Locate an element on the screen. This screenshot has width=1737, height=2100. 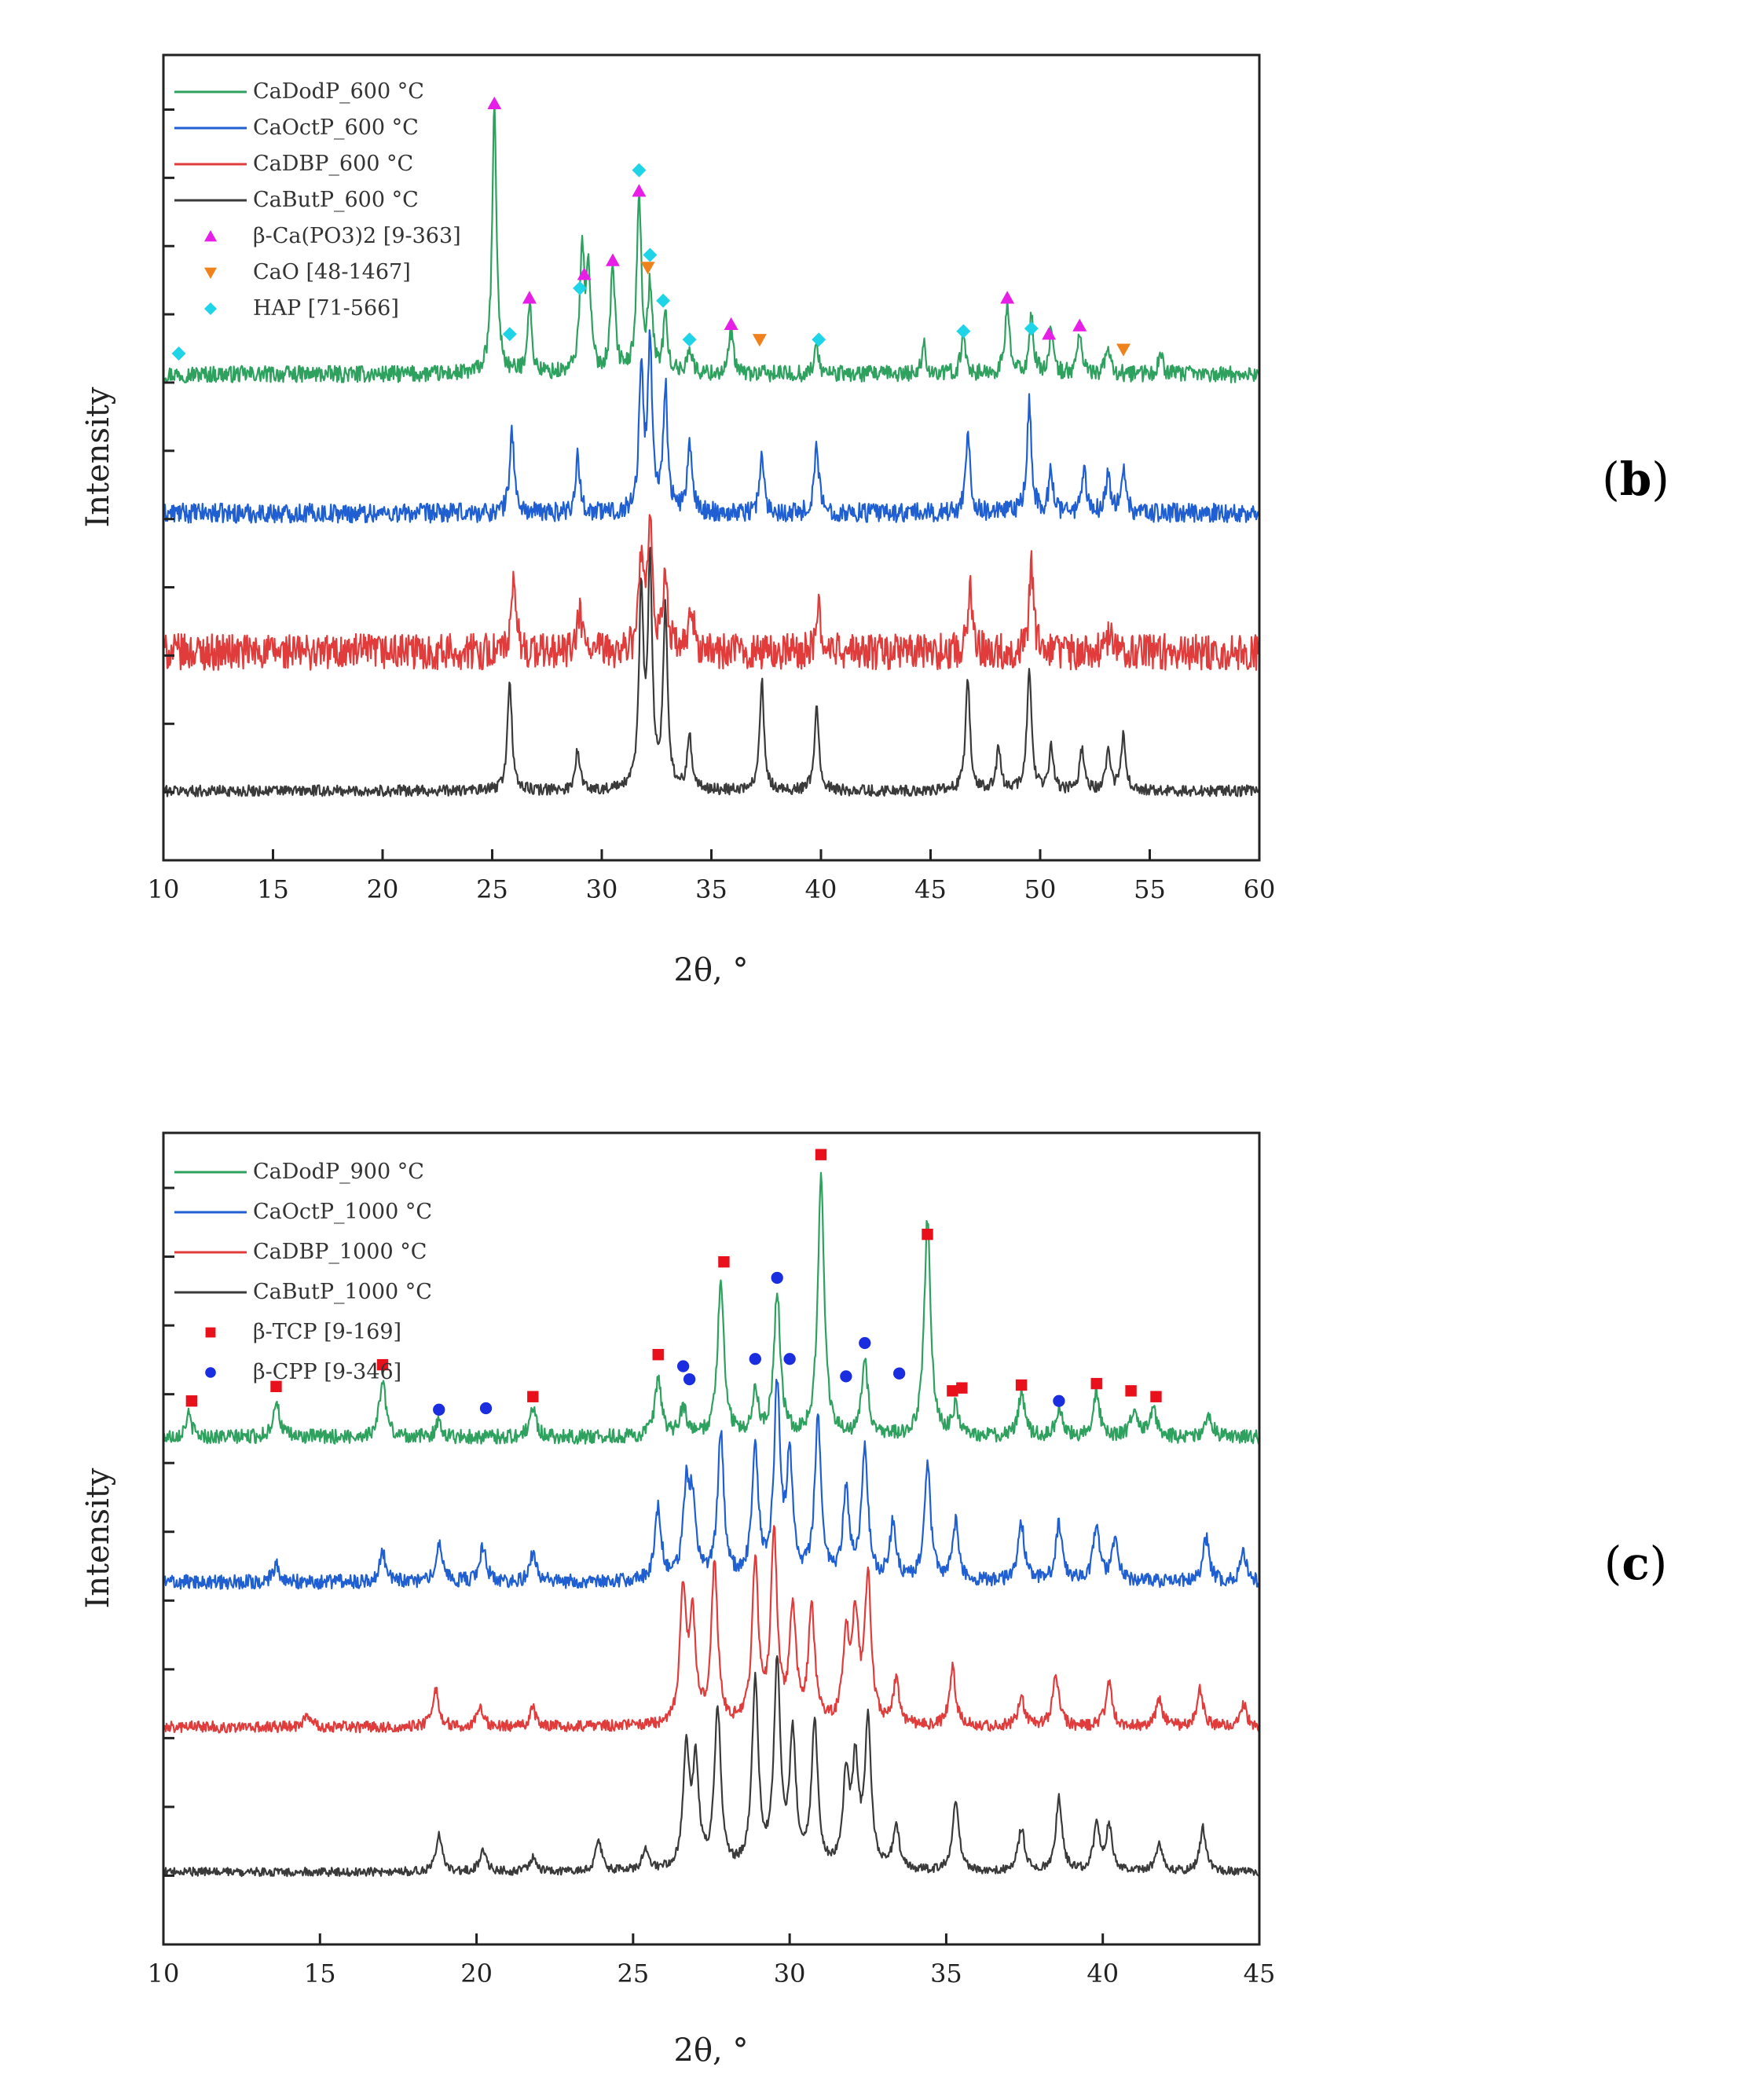
x-axis-title-b: 2θ, ° is located at coordinates (711, 970).